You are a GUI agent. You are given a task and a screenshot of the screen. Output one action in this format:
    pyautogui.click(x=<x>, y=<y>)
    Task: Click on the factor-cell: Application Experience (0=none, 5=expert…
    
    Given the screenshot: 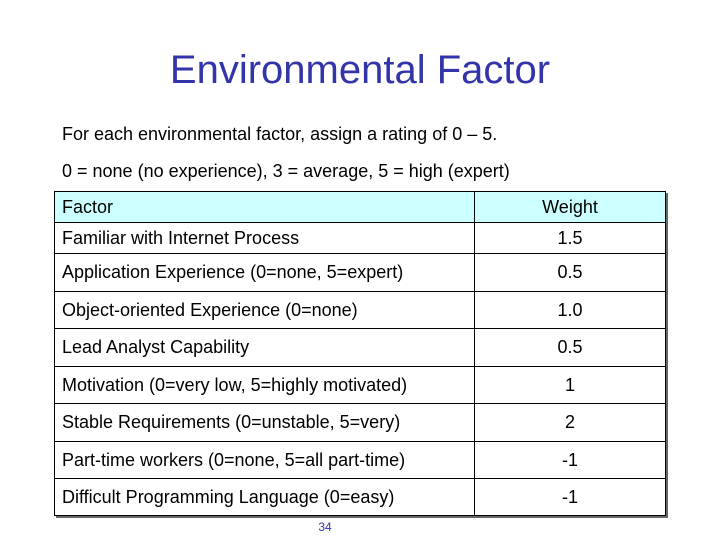 What is the action you would take?
    pyautogui.click(x=265, y=272)
    